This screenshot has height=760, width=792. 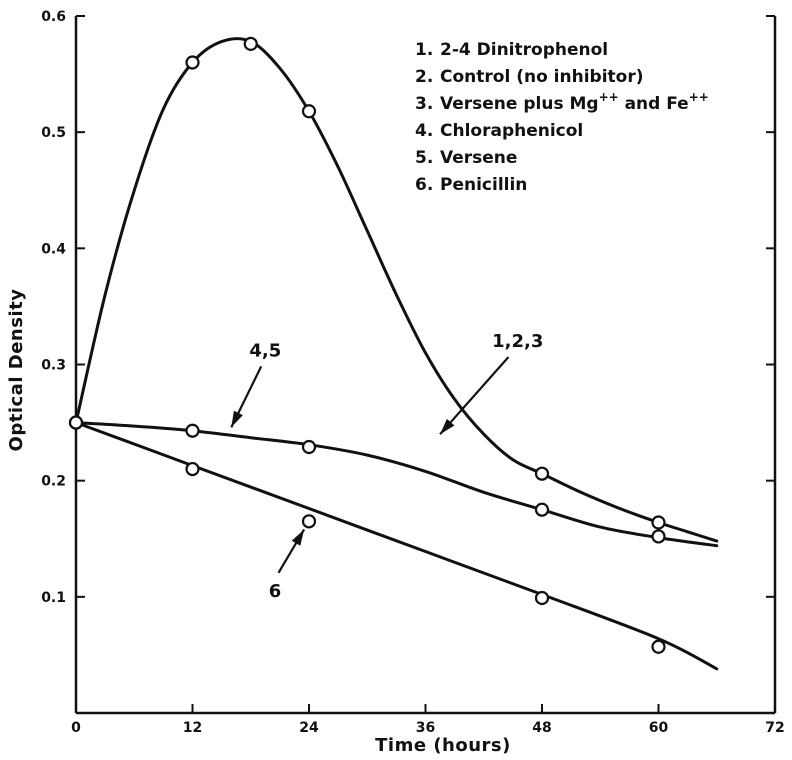 What do you see at coordinates (53, 366) in the screenshot?
I see `y-tick-label: 0.3` at bounding box center [53, 366].